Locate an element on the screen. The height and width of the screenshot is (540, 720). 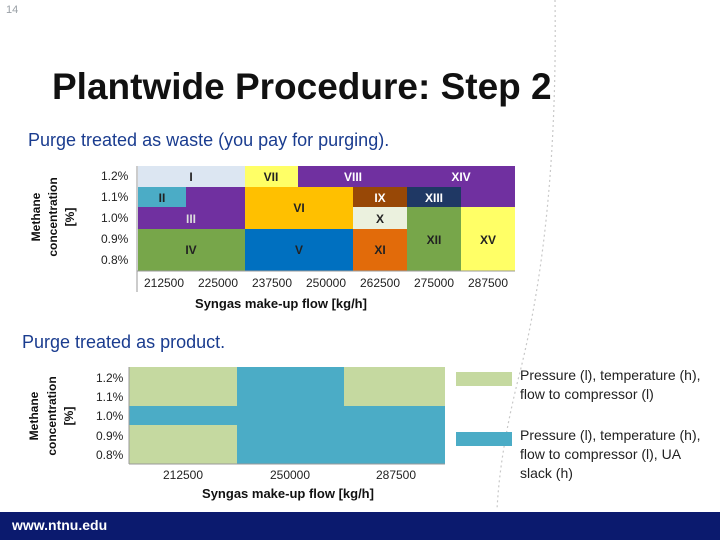
region-XV is located at coordinates (488, 239).